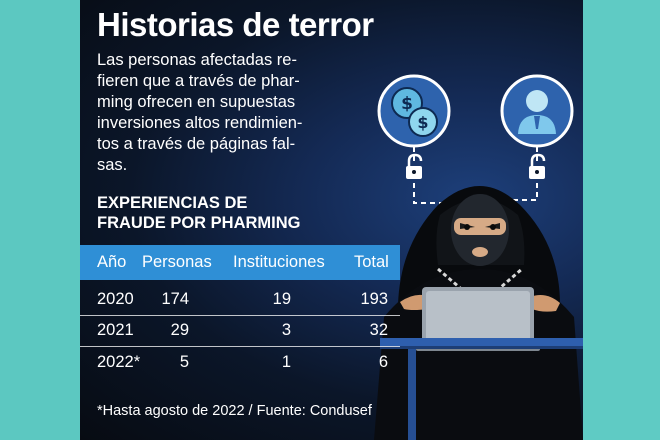 The width and height of the screenshot is (660, 440). I want to click on cell-instituciones: 19, so click(281, 299).